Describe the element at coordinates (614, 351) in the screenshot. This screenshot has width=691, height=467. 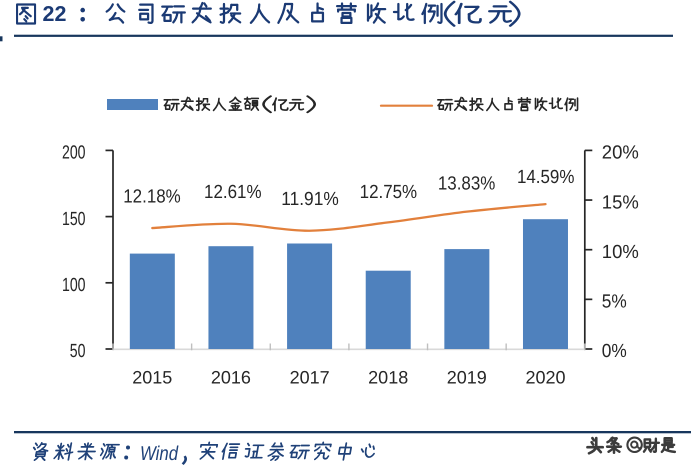
I see `svg-text: 0%` at that location.